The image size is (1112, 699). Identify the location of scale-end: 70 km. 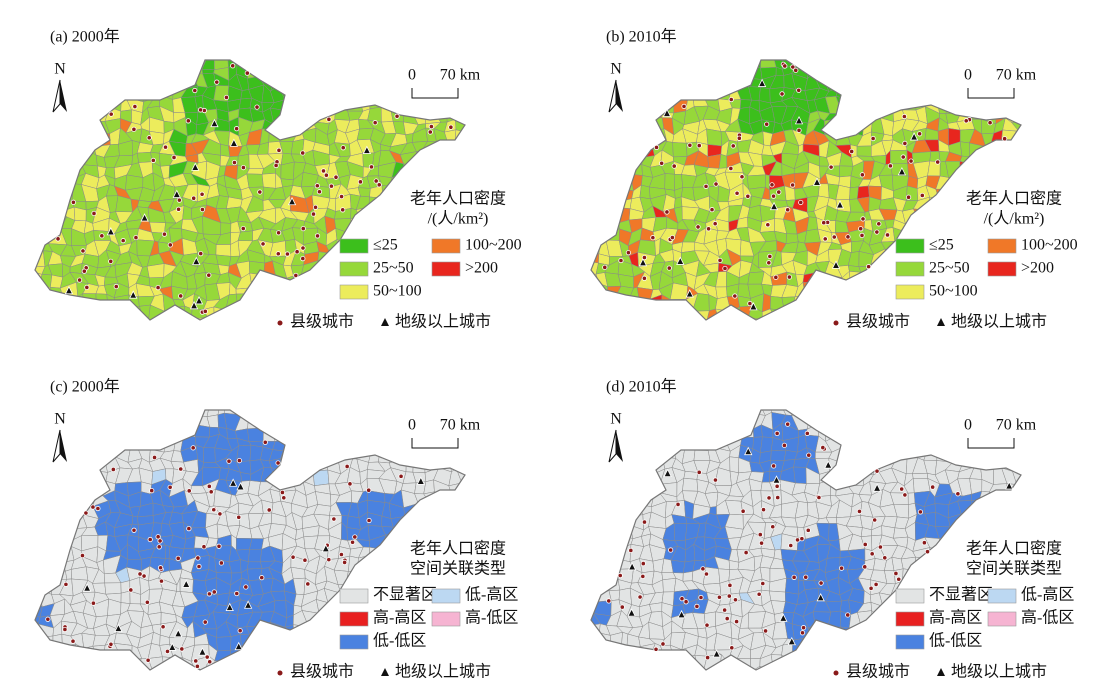
(1016, 425).